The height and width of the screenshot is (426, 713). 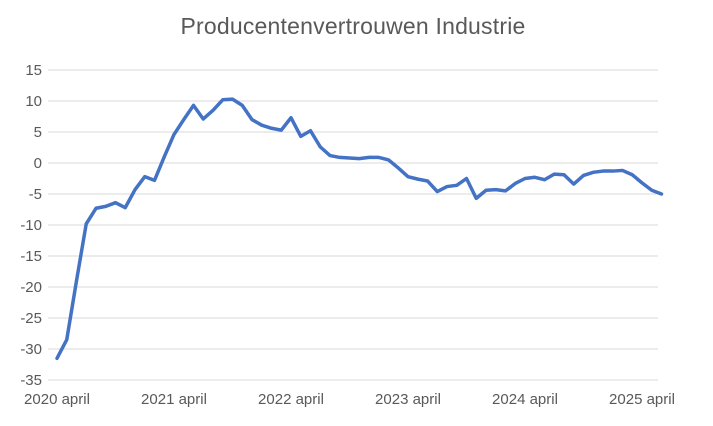 What do you see at coordinates (35, 194) in the screenshot?
I see `y-axis-tick-label: -5` at bounding box center [35, 194].